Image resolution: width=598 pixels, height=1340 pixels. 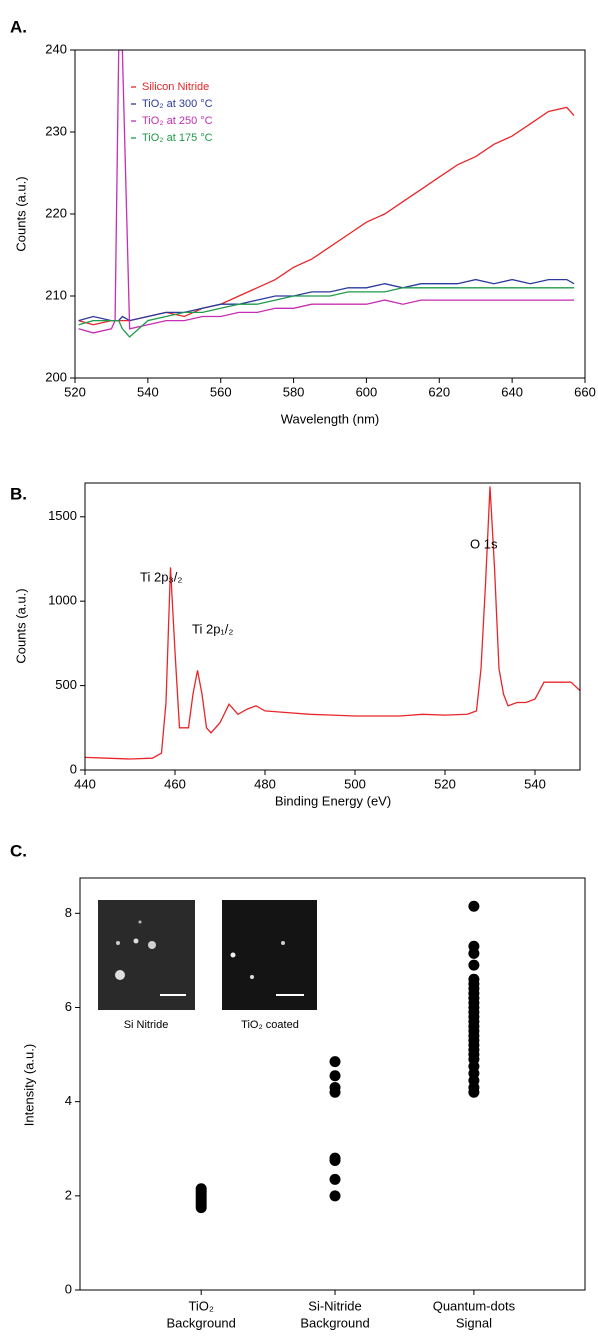 I want to click on y-tick-label: 230, so click(x=56, y=130).